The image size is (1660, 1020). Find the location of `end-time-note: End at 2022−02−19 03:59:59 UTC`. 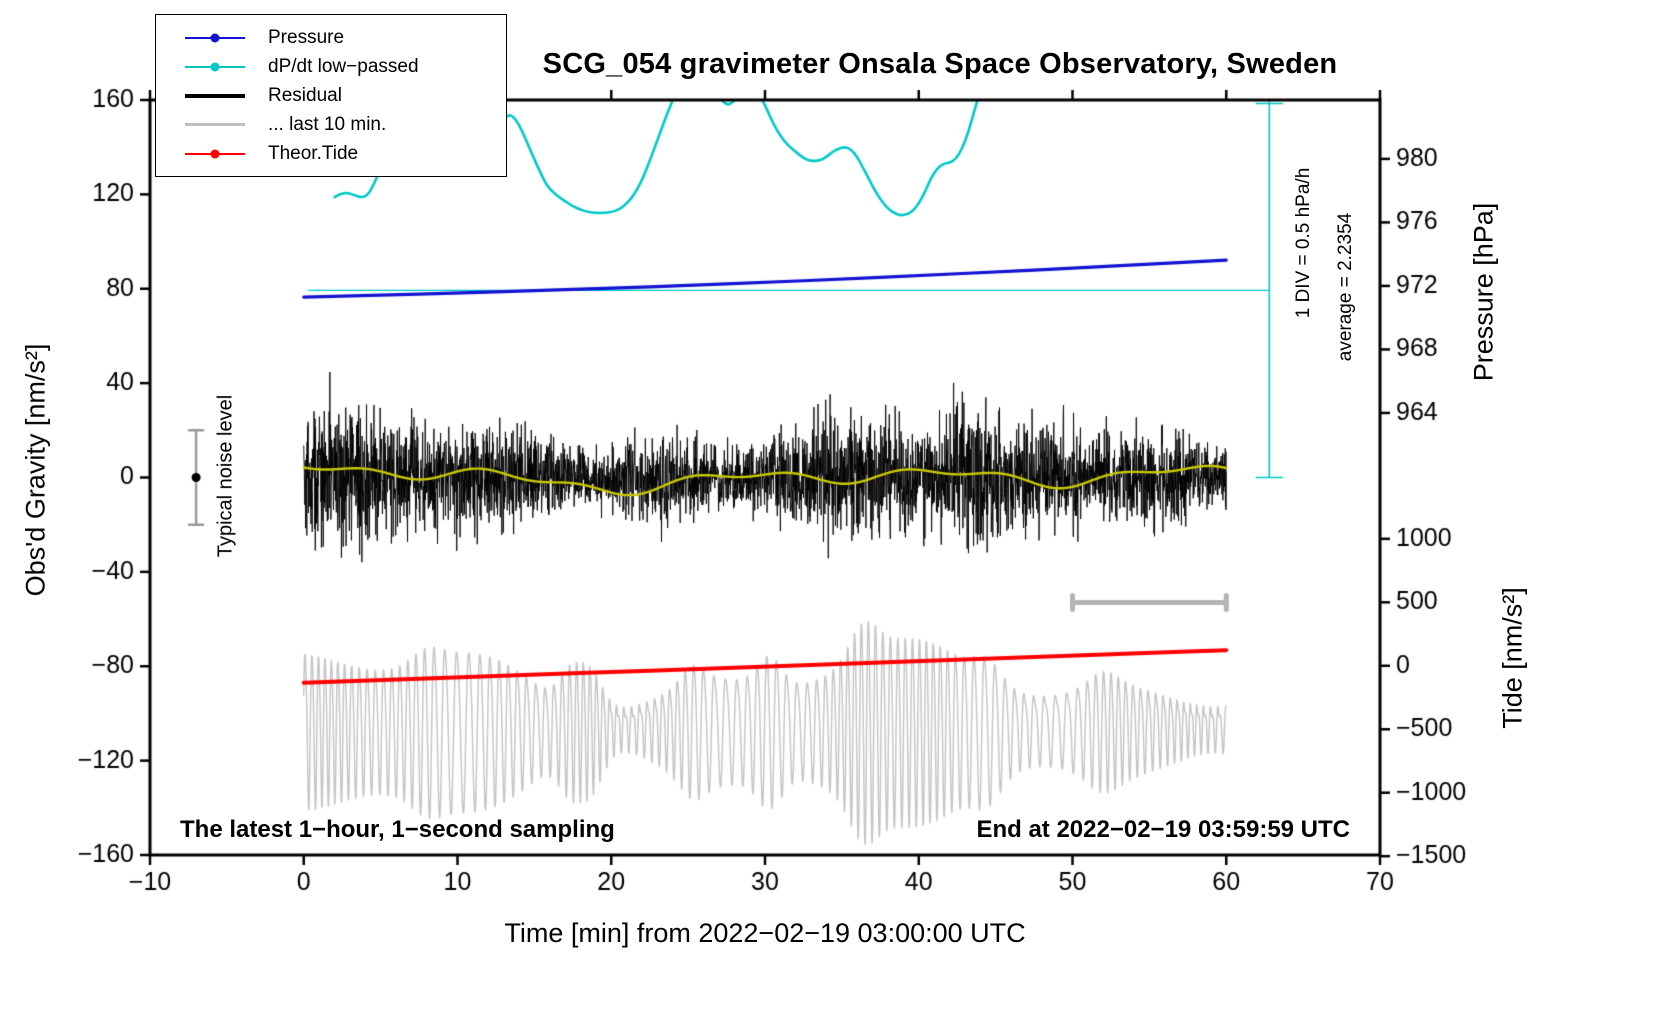

end-time-note: End at 2022−02−19 03:59:59 UTC is located at coordinates (1163, 829).